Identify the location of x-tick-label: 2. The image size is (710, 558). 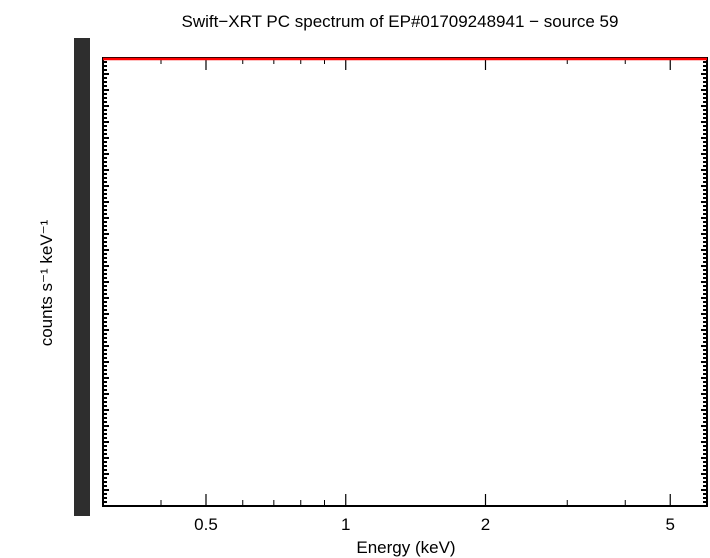
(485, 524).